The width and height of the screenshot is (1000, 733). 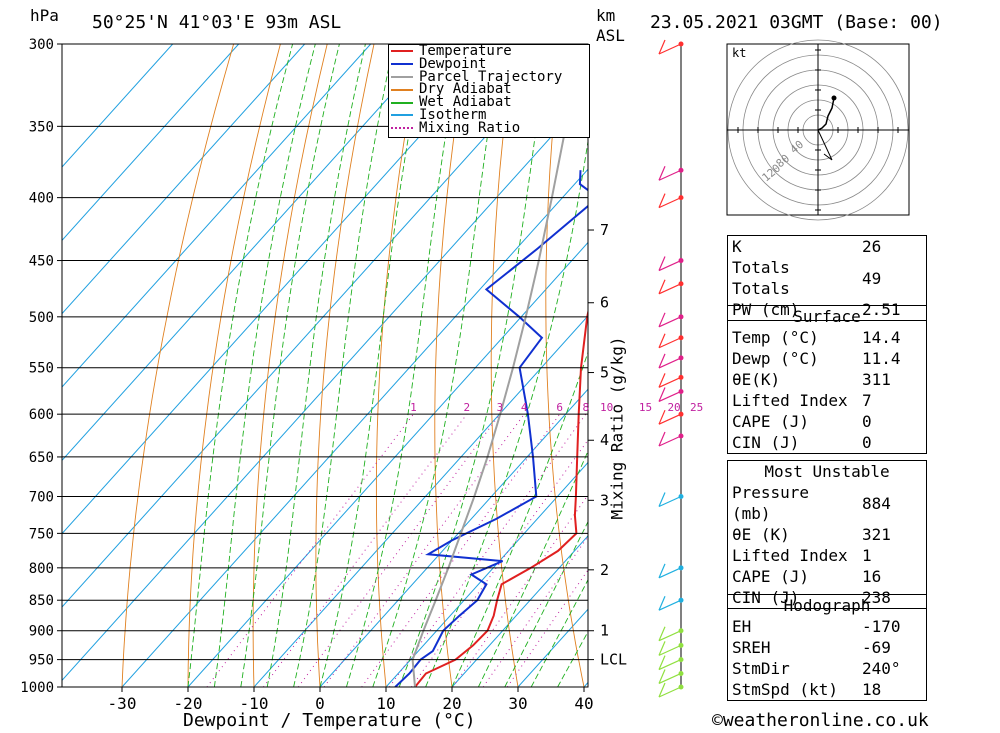 I want to click on table-row: CIN (J) 238, so click(x=827, y=598).